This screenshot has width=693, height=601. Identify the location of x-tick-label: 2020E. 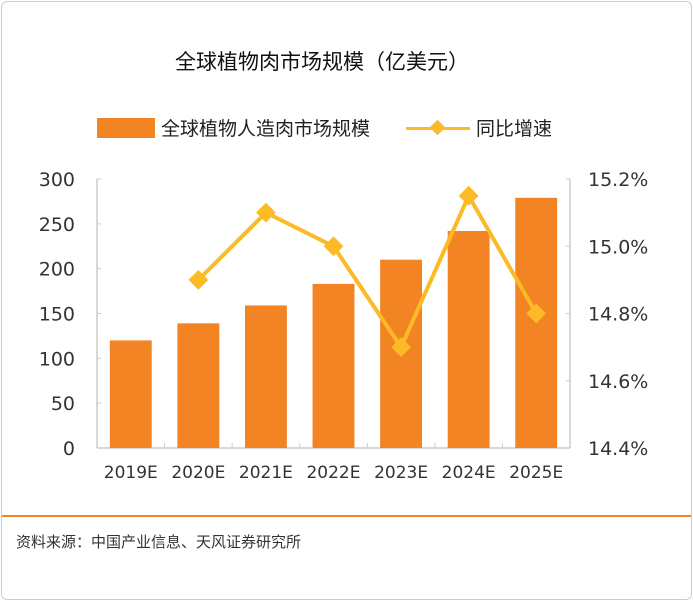
(198, 473).